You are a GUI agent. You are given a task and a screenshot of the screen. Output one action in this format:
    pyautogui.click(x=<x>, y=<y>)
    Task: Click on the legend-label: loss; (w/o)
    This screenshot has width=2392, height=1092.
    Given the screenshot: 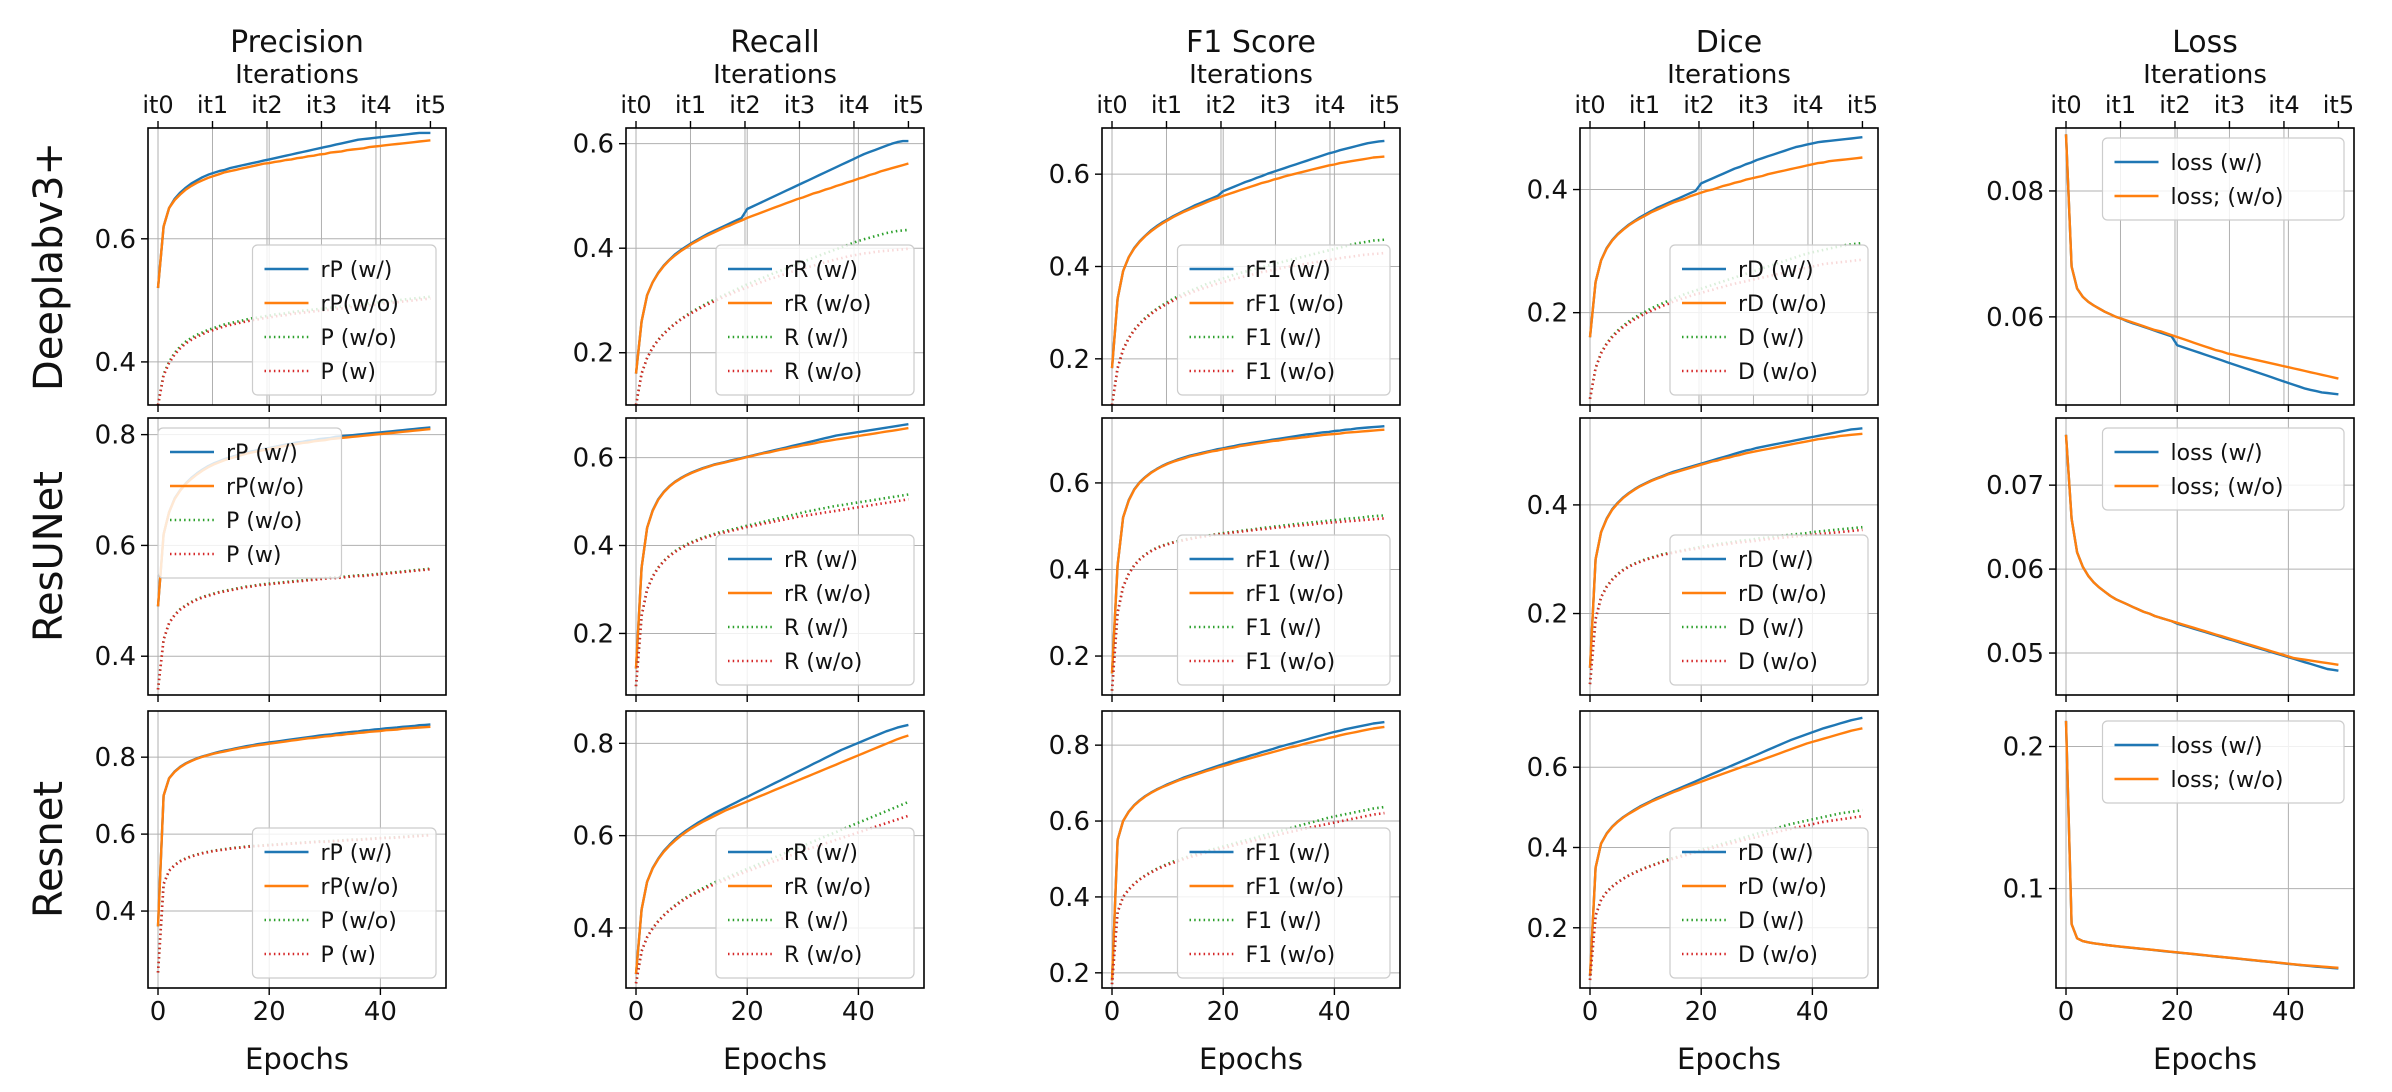 What is the action you would take?
    pyautogui.click(x=2227, y=197)
    